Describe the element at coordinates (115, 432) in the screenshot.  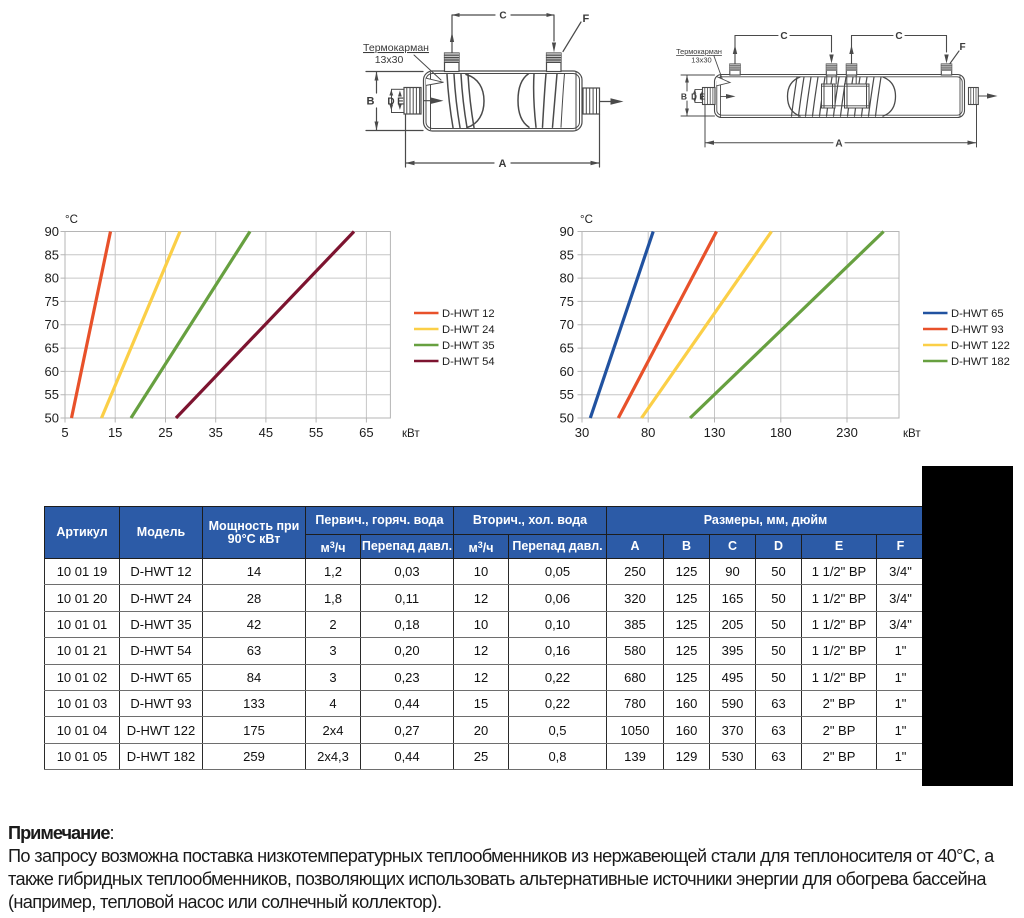
I see `svg-text: 15` at that location.